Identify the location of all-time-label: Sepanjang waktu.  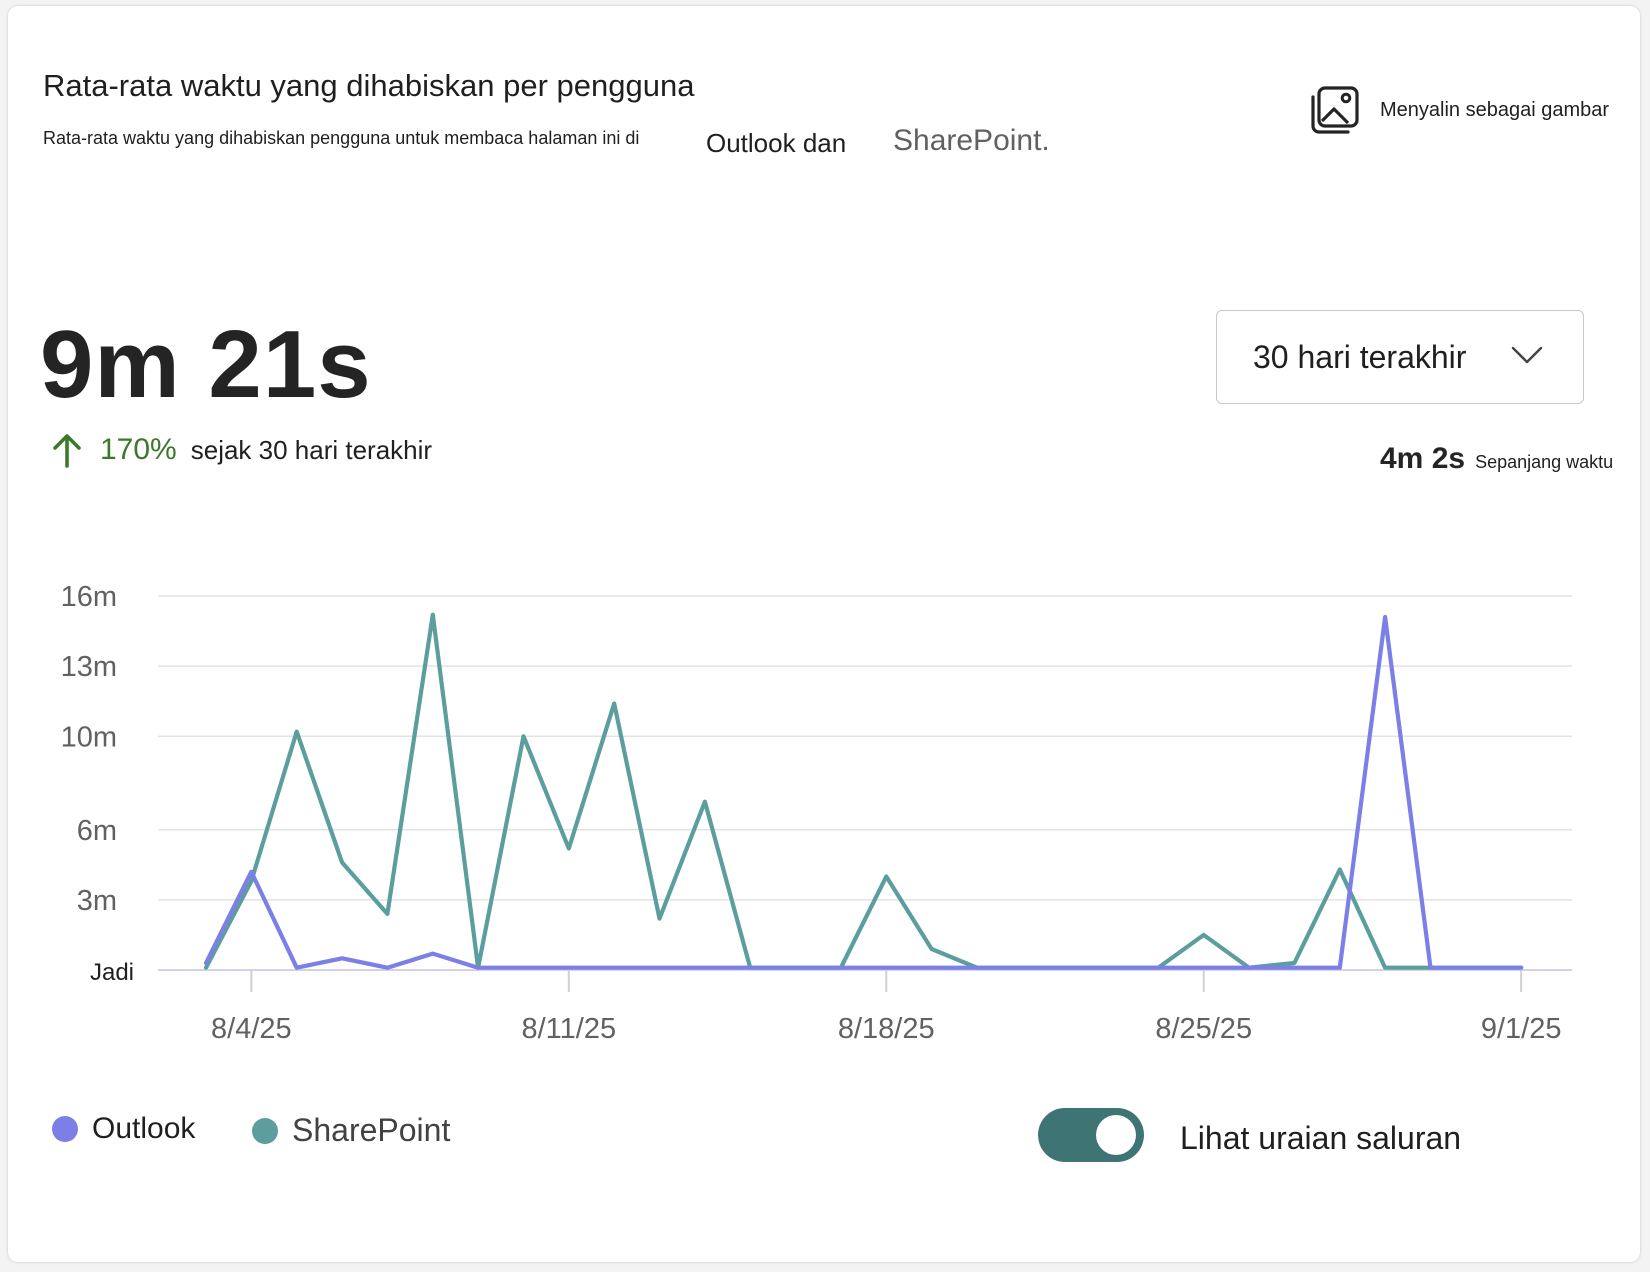
(1544, 462).